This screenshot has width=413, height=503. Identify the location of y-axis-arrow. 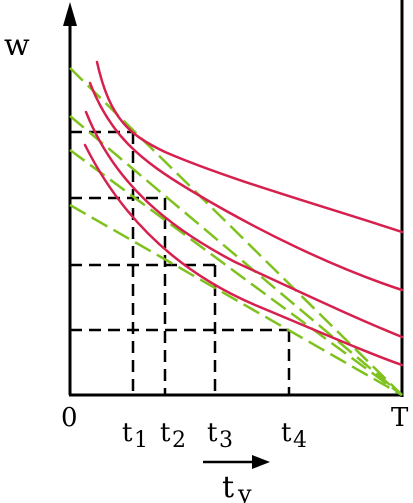
(70, 14).